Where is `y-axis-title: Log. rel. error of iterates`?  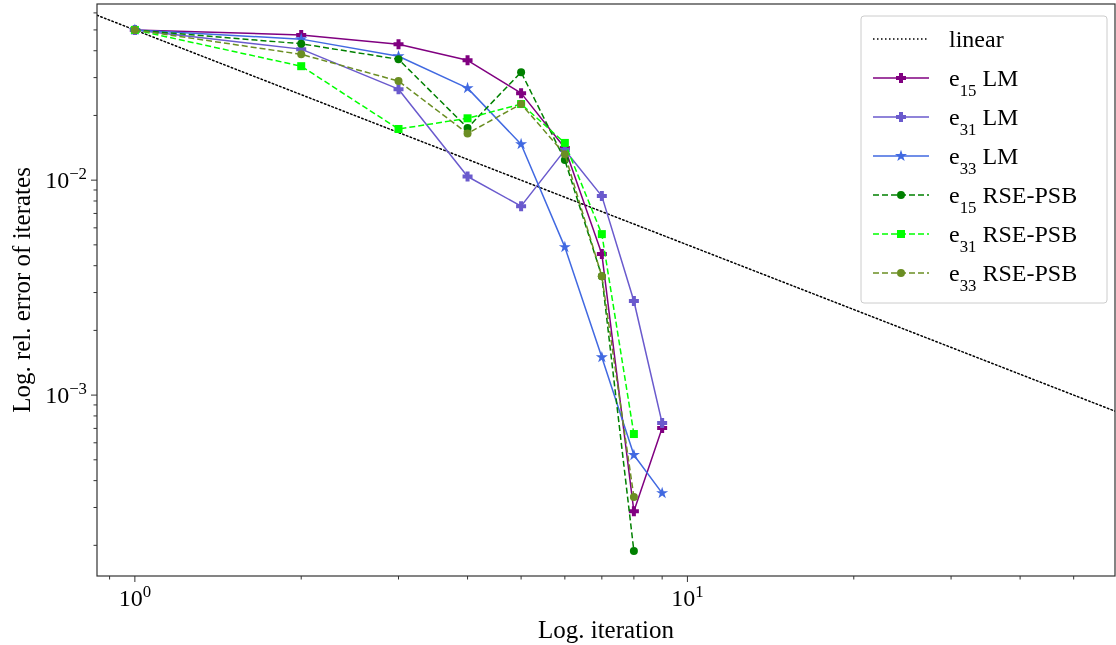 y-axis-title: Log. rel. error of iterates is located at coordinates (21, 290).